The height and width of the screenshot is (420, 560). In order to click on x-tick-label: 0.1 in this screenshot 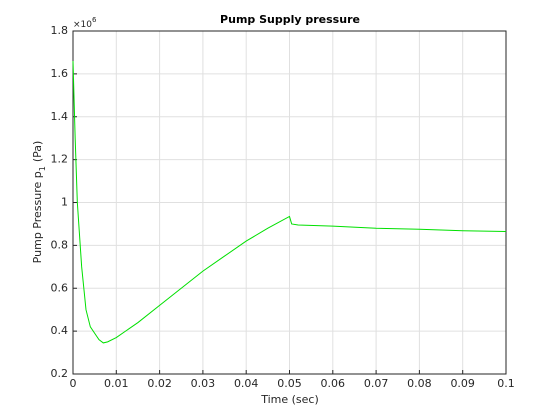, I will do `click(506, 383)`.